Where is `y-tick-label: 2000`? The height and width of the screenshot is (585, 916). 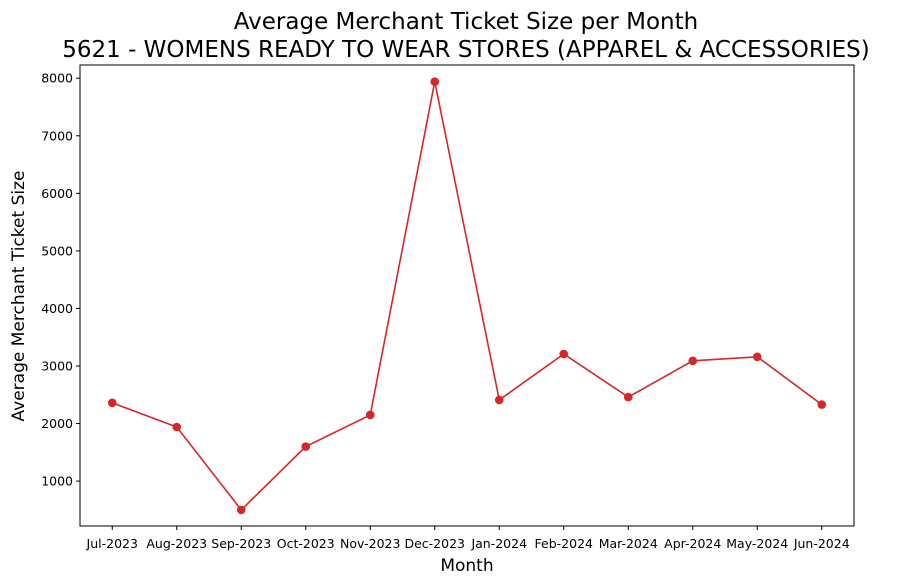
y-tick-label: 2000 is located at coordinates (57, 423).